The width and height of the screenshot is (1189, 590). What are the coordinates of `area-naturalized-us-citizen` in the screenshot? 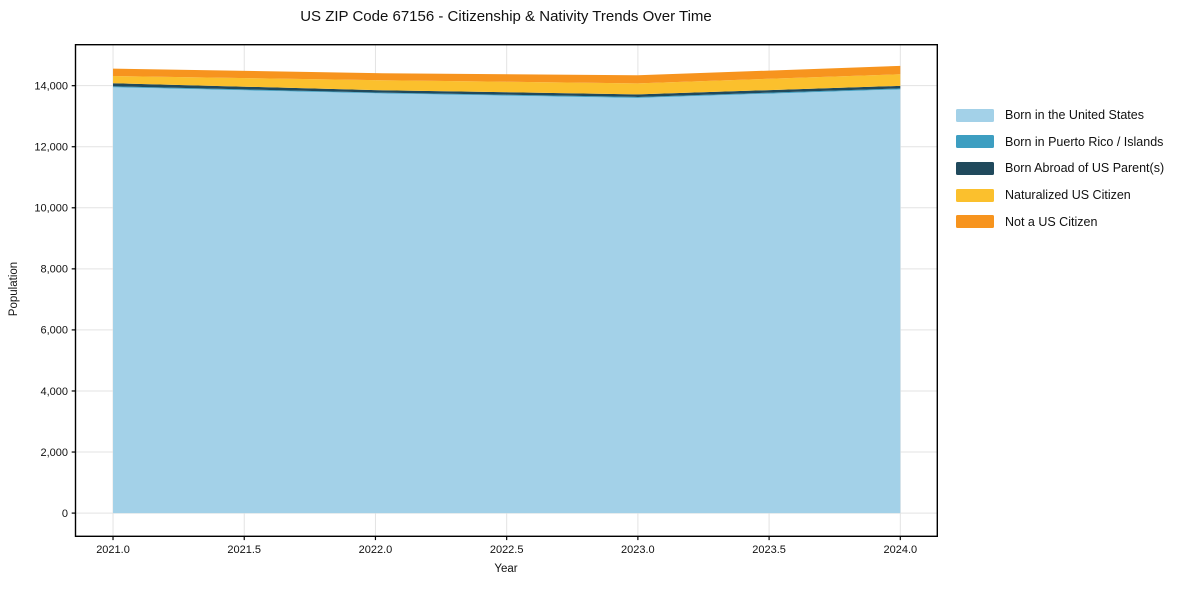 It's located at (507, 84).